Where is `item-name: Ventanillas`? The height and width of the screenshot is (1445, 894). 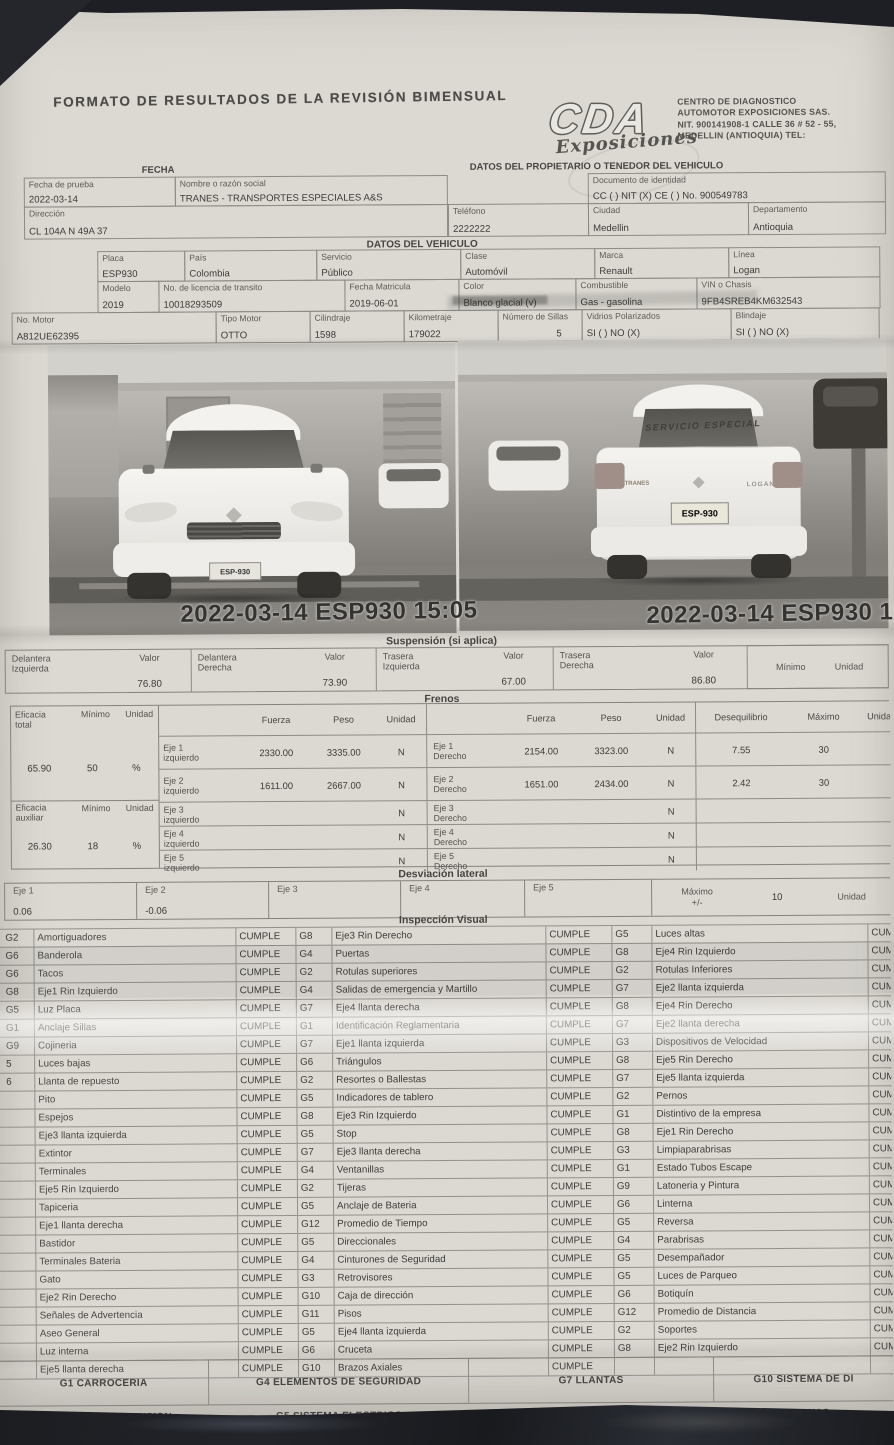
item-name: Ventanillas is located at coordinates (440, 1169).